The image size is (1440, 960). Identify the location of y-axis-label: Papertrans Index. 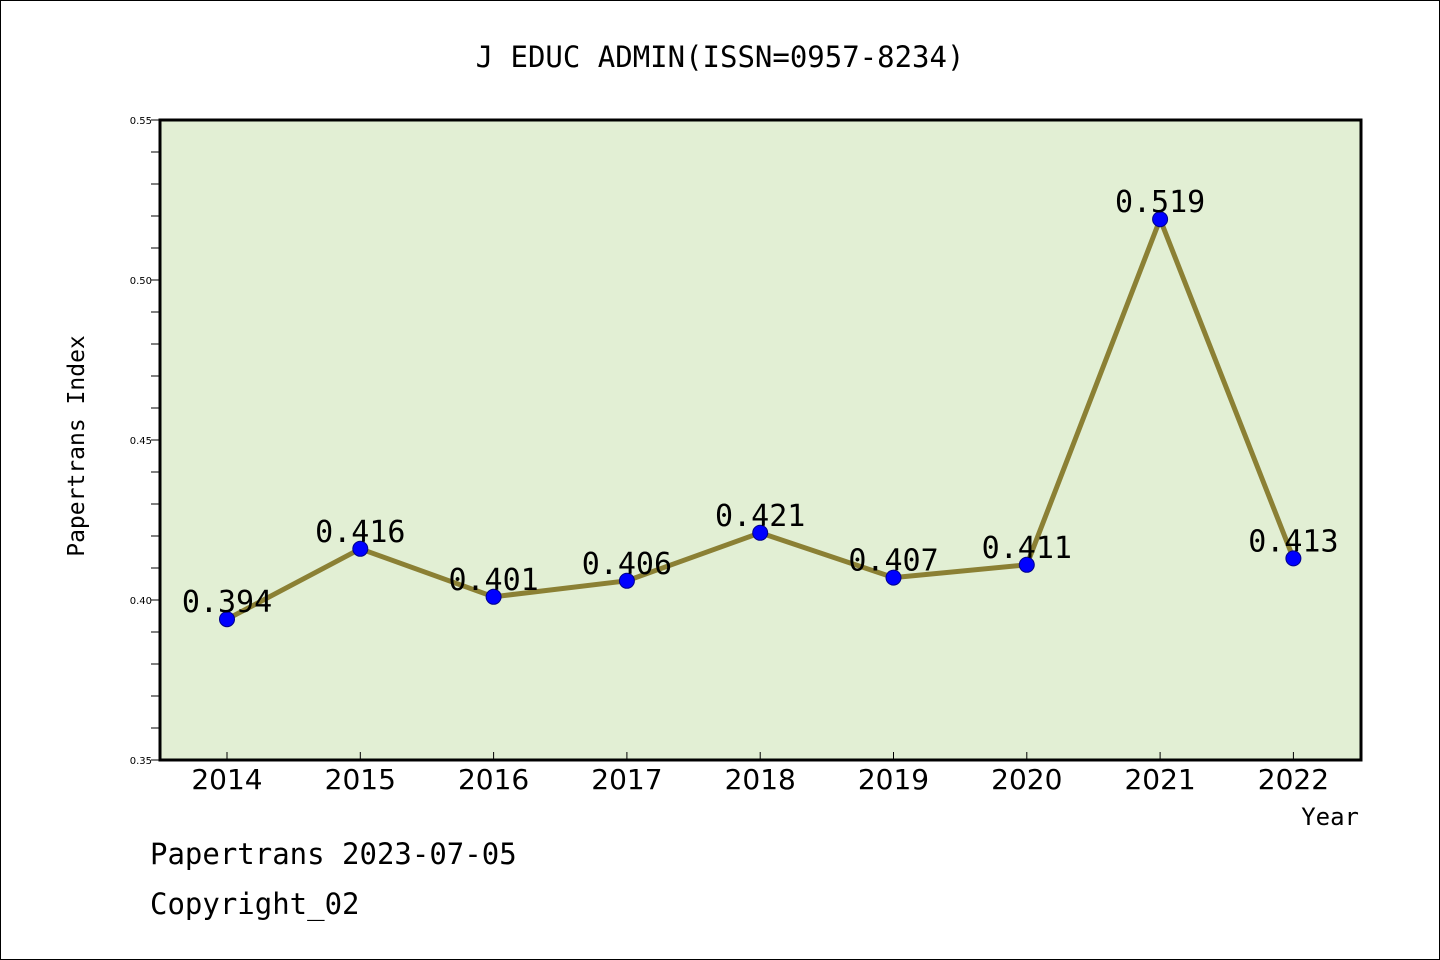
(77, 446).